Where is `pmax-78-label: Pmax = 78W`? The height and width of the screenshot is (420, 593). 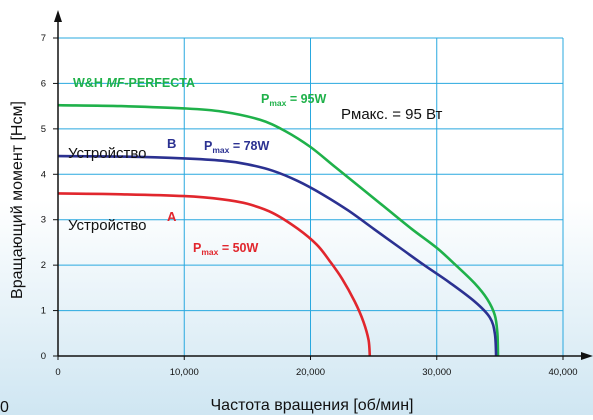 pmax-78-label: Pmax = 78W is located at coordinates (237, 147).